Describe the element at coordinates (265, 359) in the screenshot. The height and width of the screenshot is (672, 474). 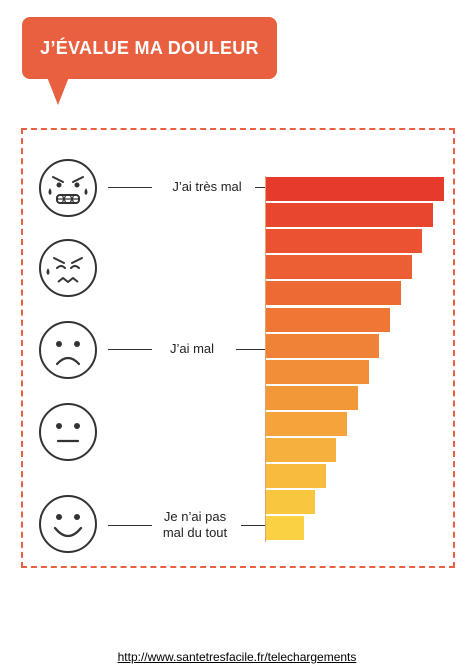
I see `scale-axis` at that location.